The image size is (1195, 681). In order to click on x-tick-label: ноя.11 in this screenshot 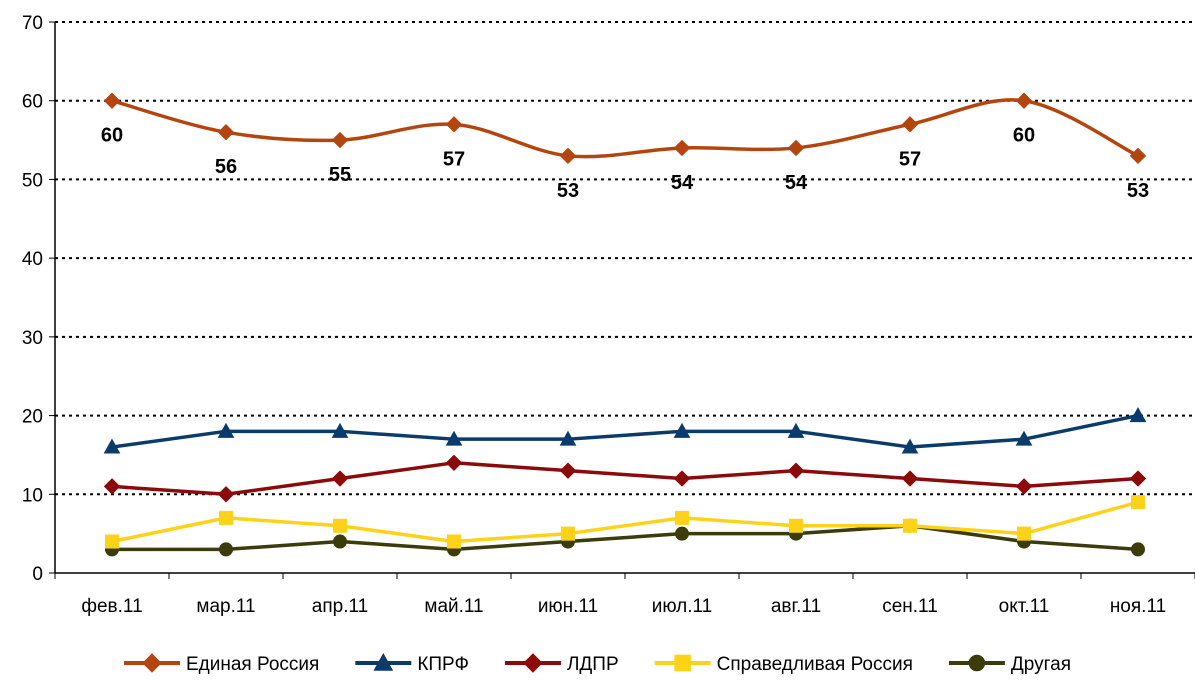, I will do `click(1138, 606)`.